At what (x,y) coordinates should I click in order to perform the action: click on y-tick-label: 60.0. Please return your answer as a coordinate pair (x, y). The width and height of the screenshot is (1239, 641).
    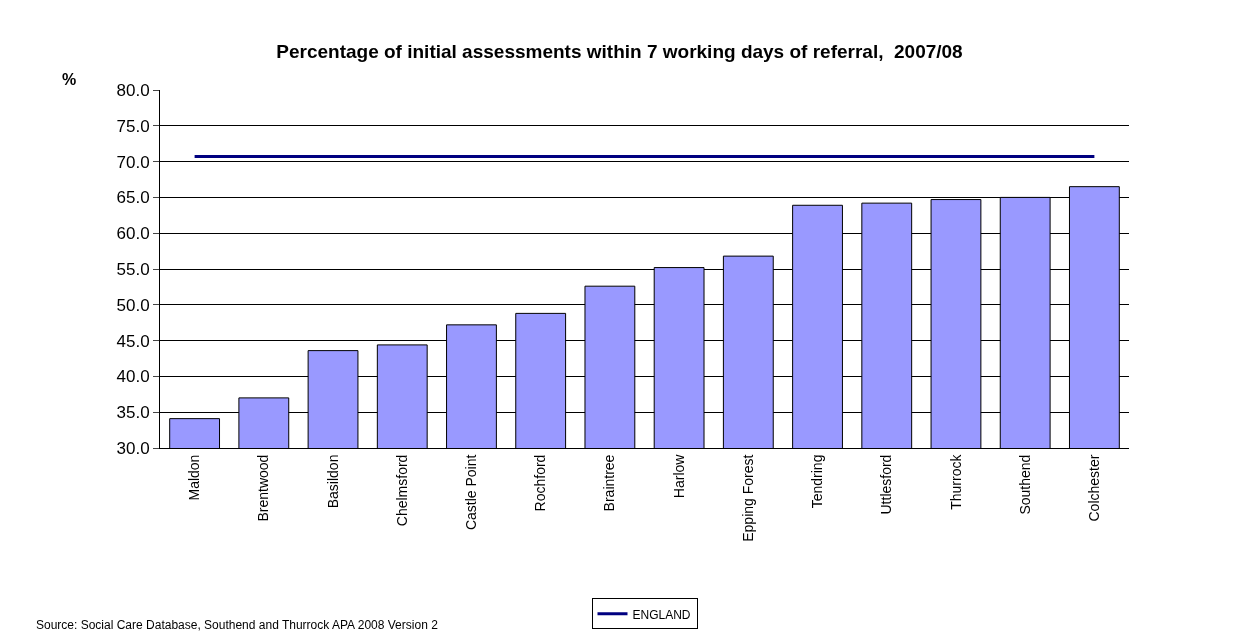
    Looking at the image, I should click on (133, 234).